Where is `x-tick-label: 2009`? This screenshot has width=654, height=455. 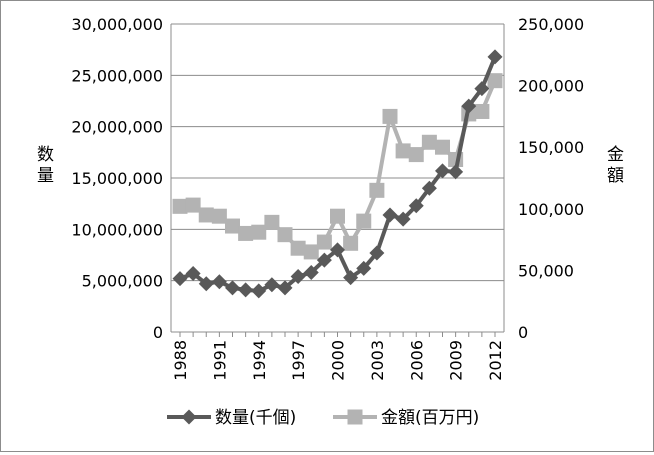
x-tick-label: 2009 is located at coordinates (456, 360).